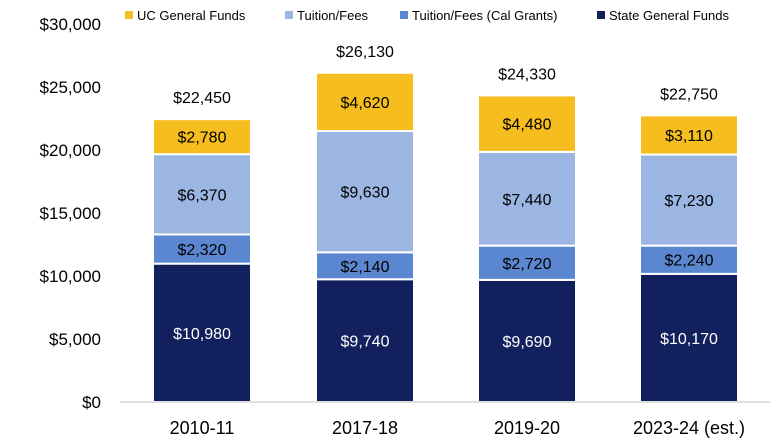 Image resolution: width=777 pixels, height=442 pixels. What do you see at coordinates (445, 419) in the screenshot?
I see `x-axis: 2010-11 2017-18 2019-20 2023-24 (est.)` at bounding box center [445, 419].